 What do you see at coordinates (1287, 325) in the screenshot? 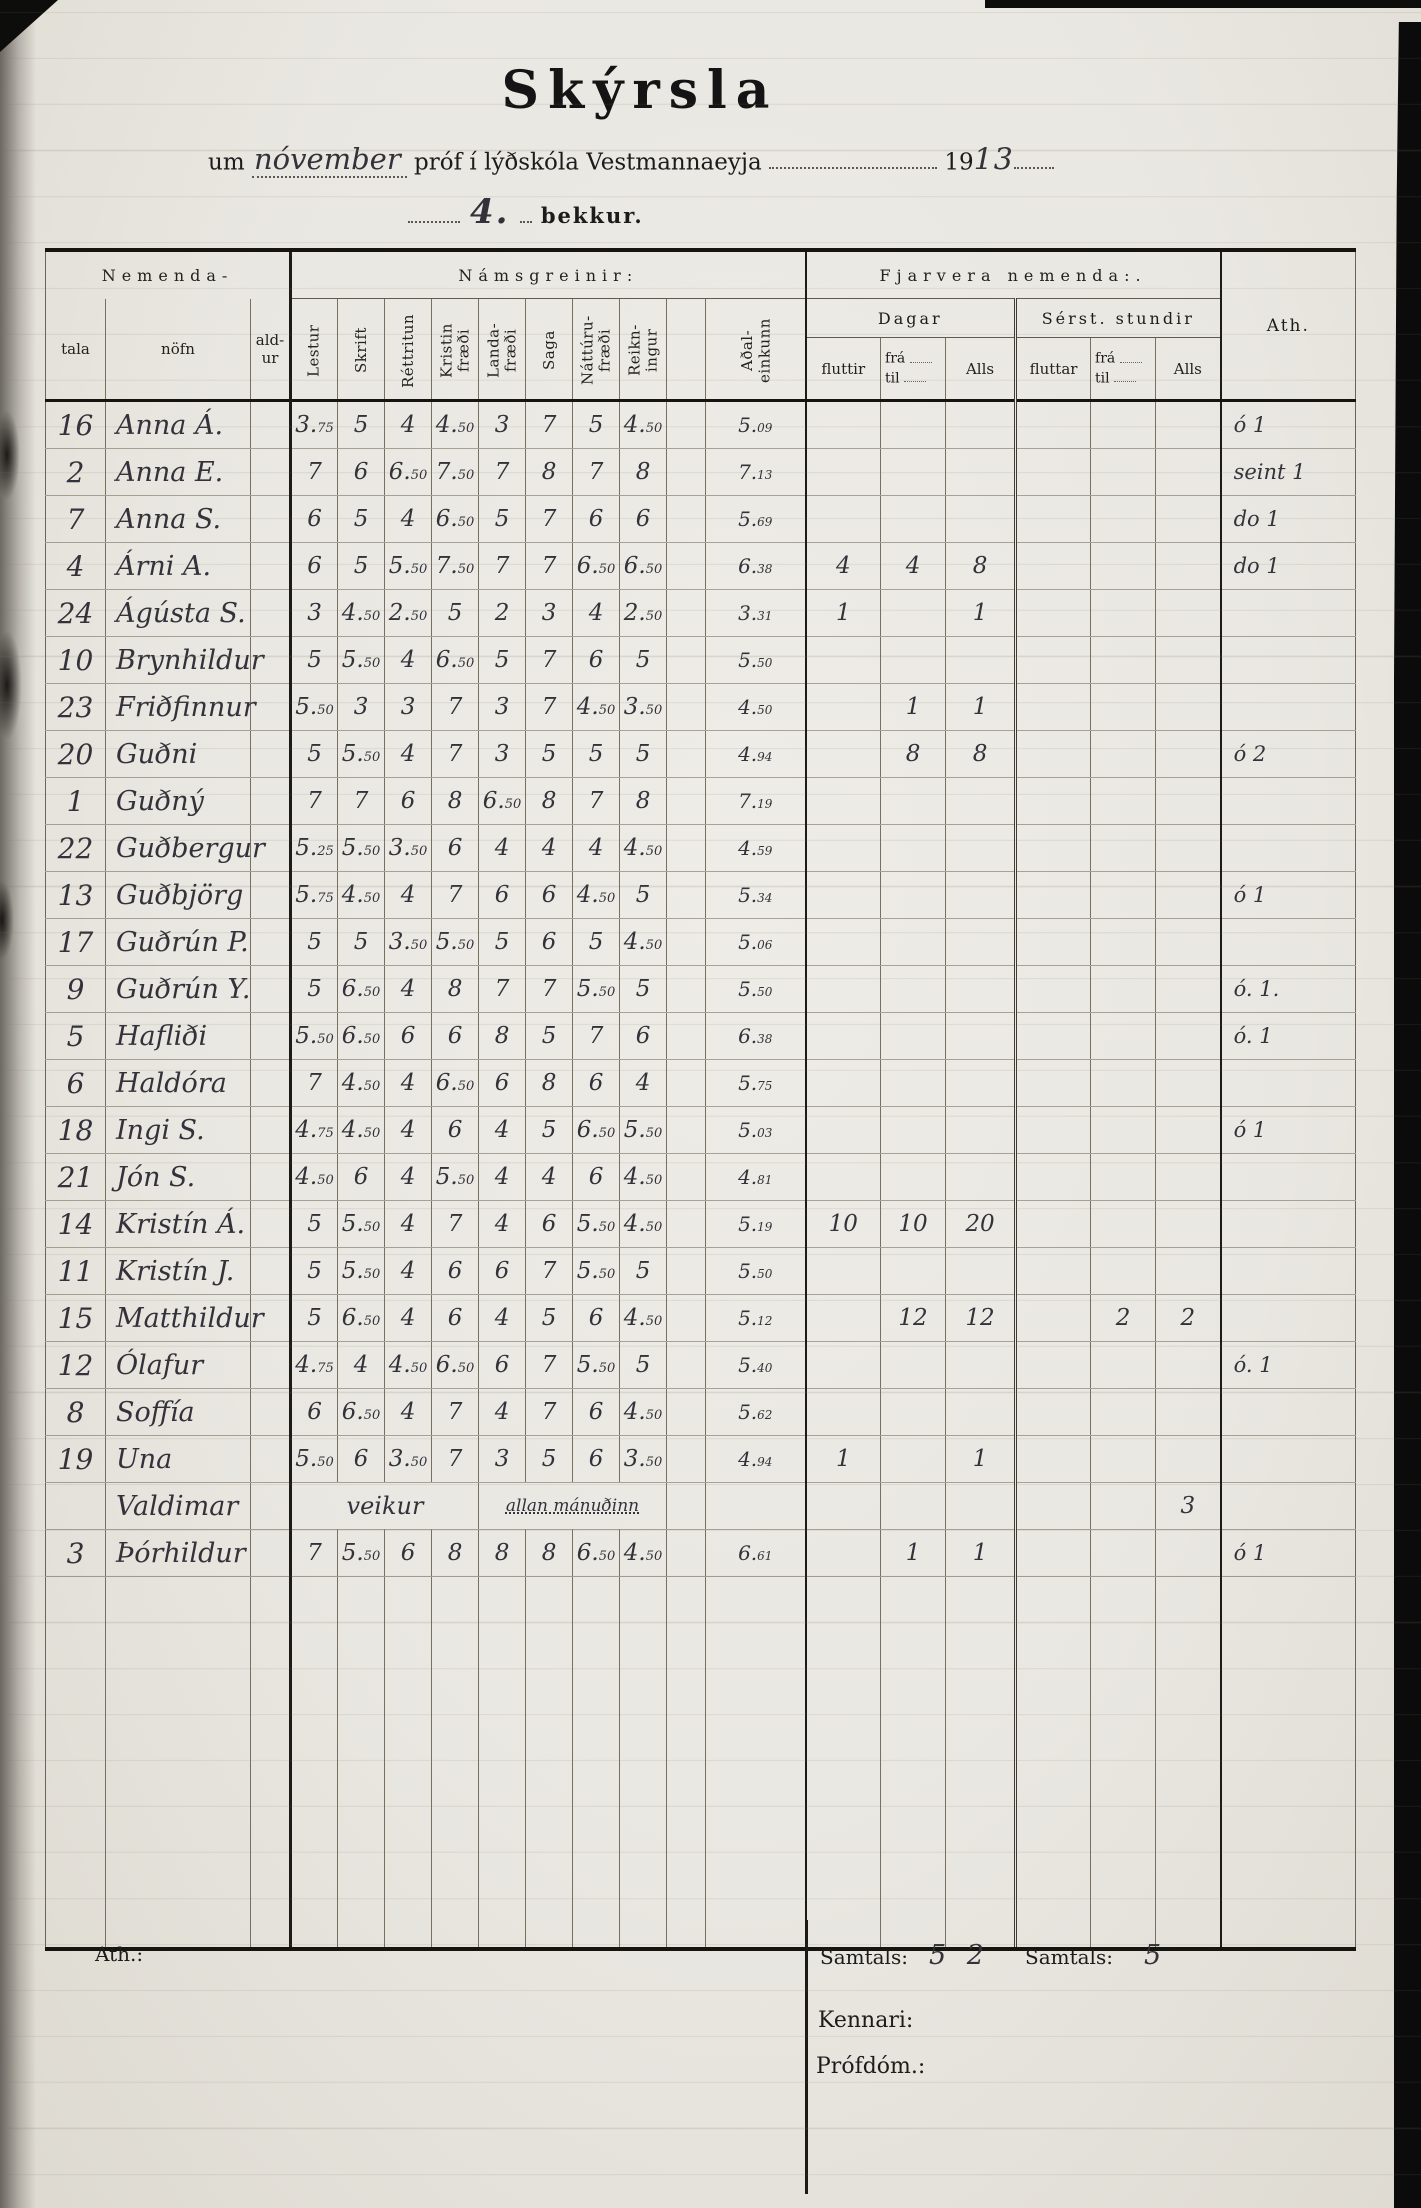
I see `column-ath: Ath.` at bounding box center [1287, 325].